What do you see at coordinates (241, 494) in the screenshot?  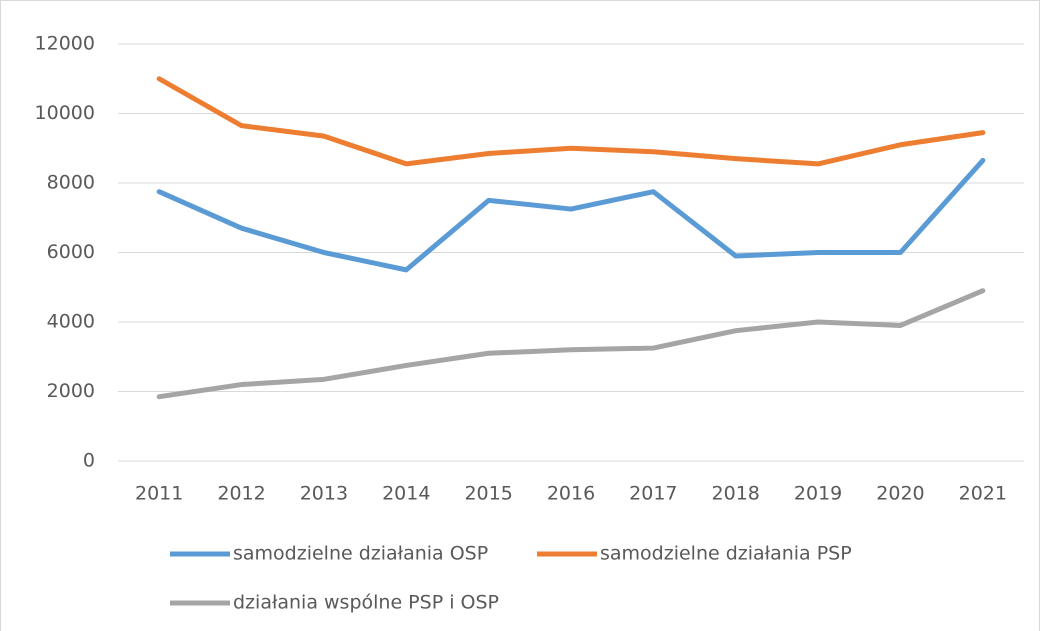 I see `x-tick-label: 2012` at bounding box center [241, 494].